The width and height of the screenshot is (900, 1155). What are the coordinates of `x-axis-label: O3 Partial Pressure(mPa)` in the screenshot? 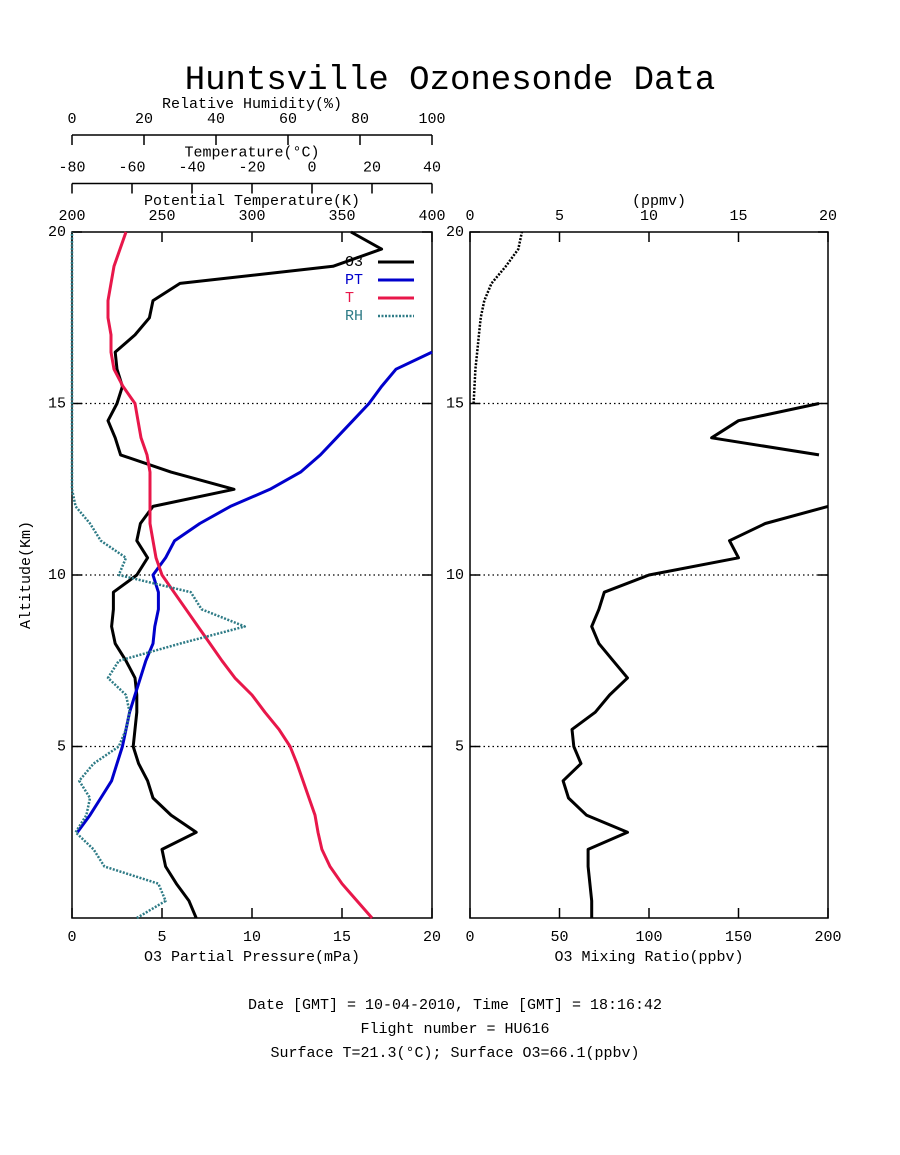 It's located at (252, 957).